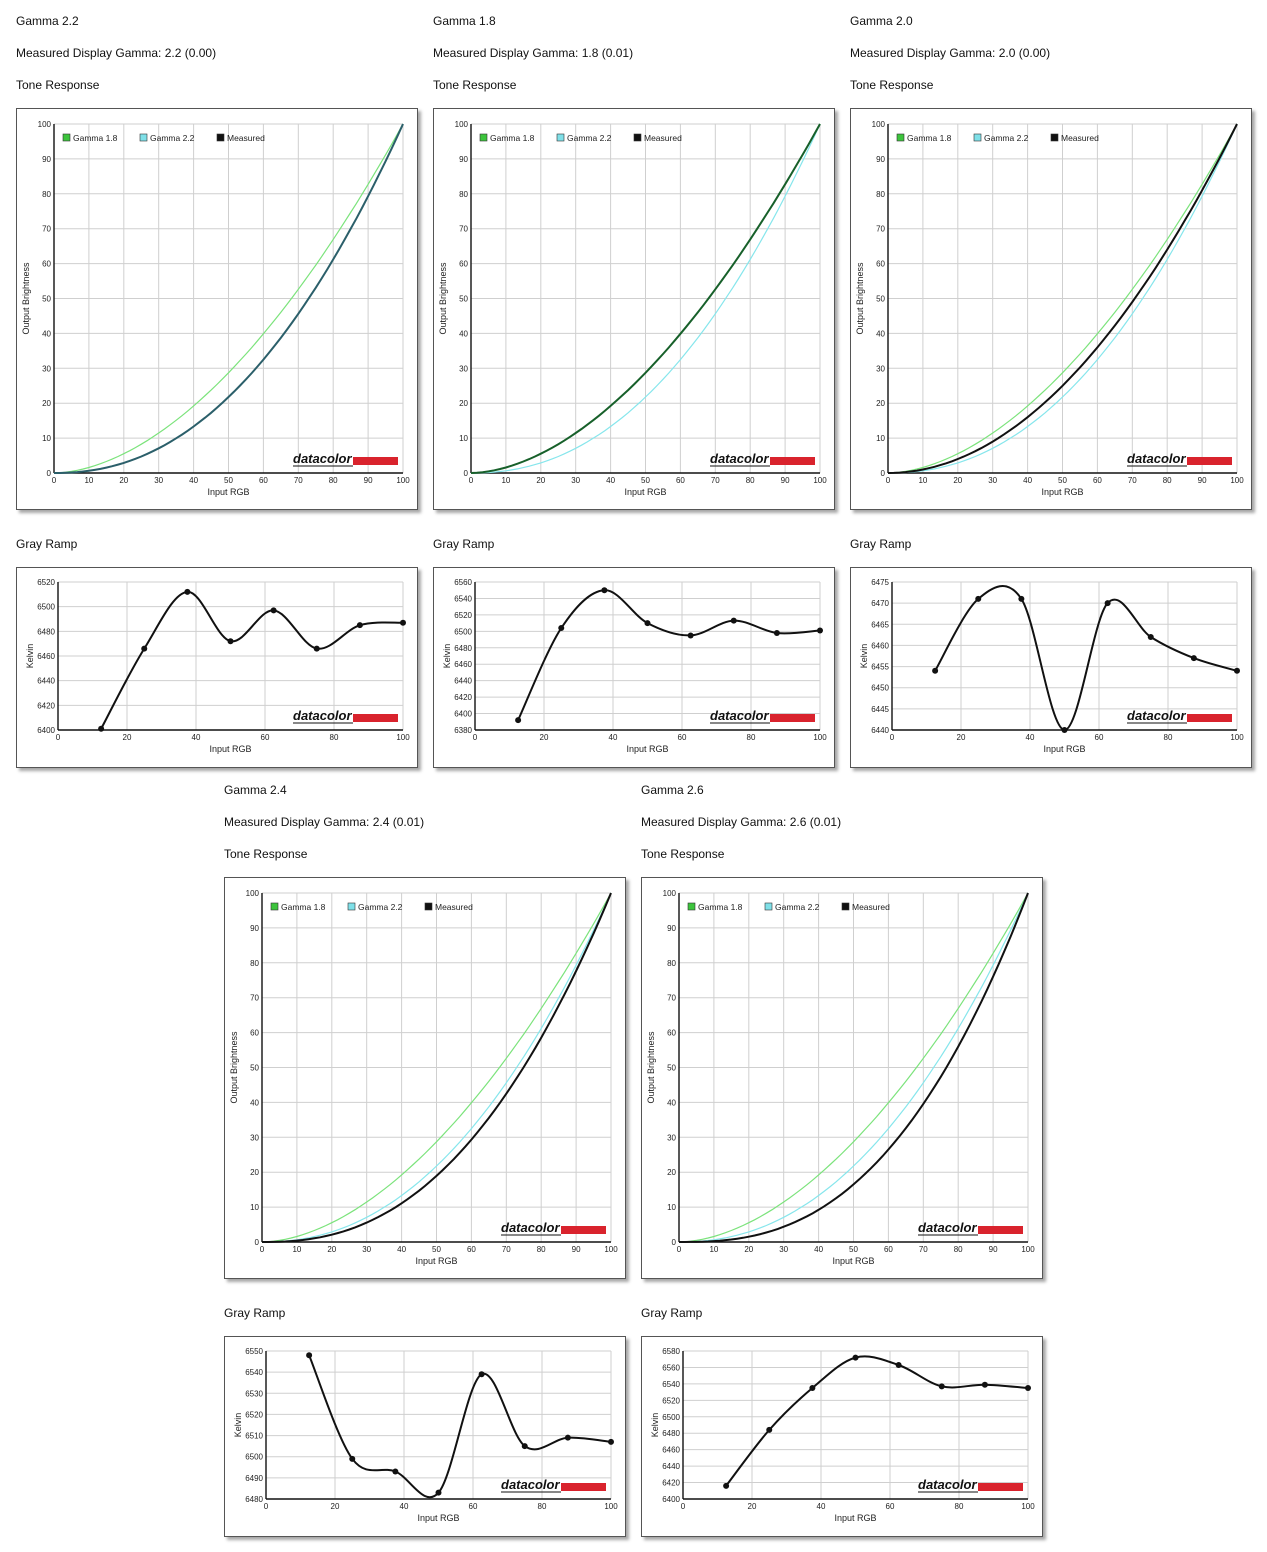  What do you see at coordinates (929, 138) in the screenshot?
I see `legend-label: Gamma 1.8` at bounding box center [929, 138].